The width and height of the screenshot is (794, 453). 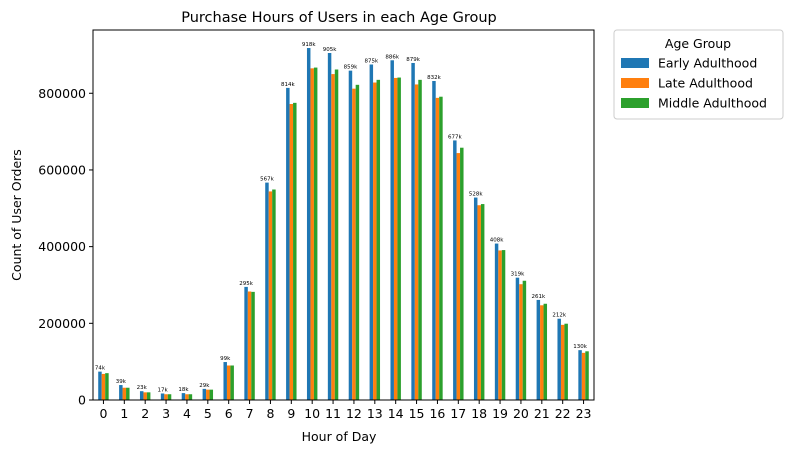 What do you see at coordinates (354, 413) in the screenshot?
I see `x-tick-label: 12` at bounding box center [354, 413].